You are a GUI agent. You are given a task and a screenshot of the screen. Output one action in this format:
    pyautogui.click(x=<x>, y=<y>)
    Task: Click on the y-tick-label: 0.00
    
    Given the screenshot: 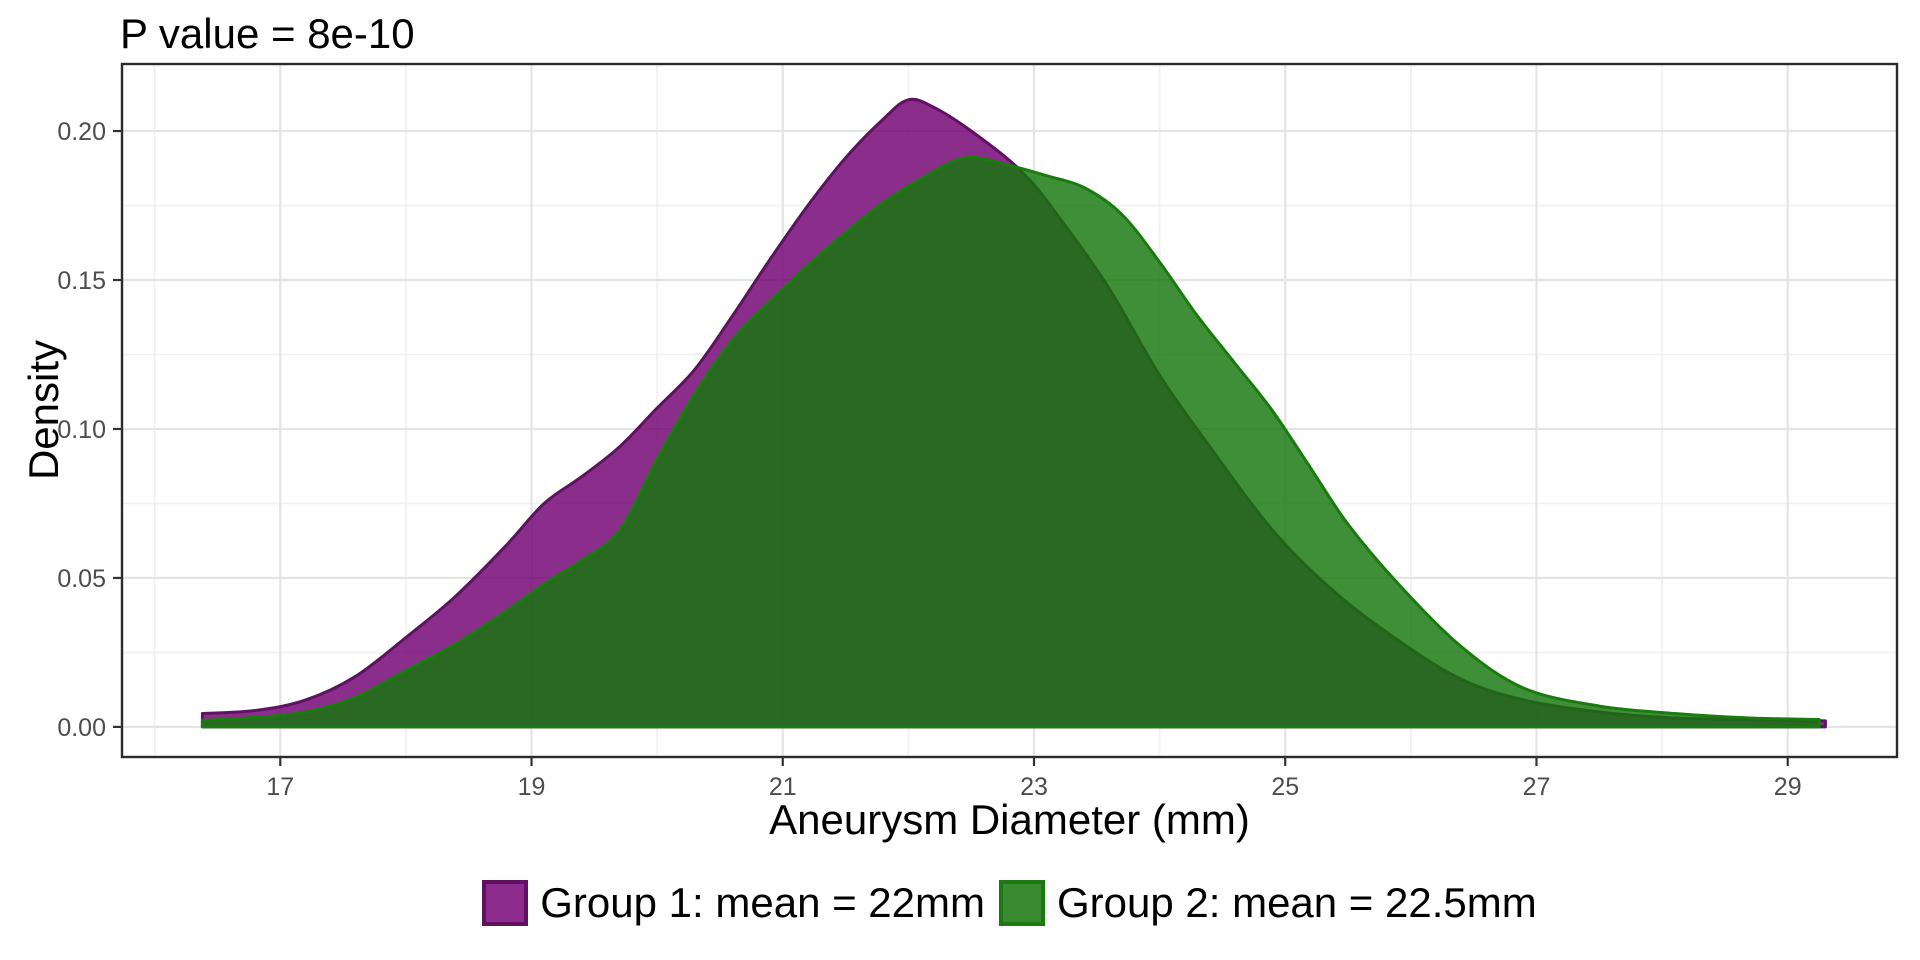 What is the action you would take?
    pyautogui.click(x=81, y=728)
    